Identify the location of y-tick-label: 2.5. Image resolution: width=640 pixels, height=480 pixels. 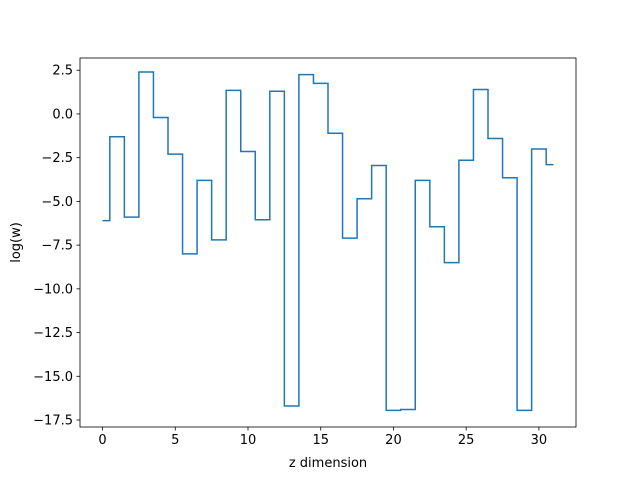
(62, 71).